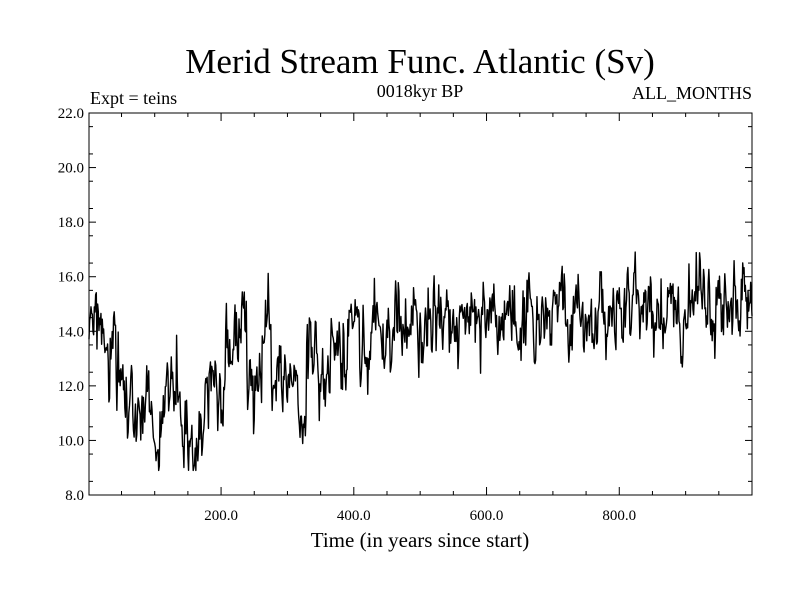 This screenshot has width=800, height=600. What do you see at coordinates (71, 223) in the screenshot?
I see `y-tick-label: 18.0` at bounding box center [71, 223].